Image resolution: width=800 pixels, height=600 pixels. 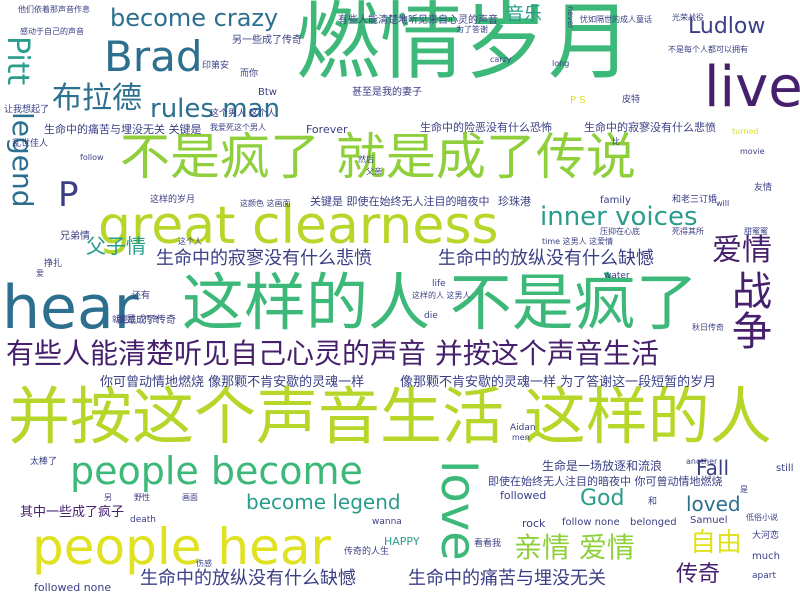 What do you see at coordinates (766, 556) in the screenshot?
I see `word-much: much` at bounding box center [766, 556].